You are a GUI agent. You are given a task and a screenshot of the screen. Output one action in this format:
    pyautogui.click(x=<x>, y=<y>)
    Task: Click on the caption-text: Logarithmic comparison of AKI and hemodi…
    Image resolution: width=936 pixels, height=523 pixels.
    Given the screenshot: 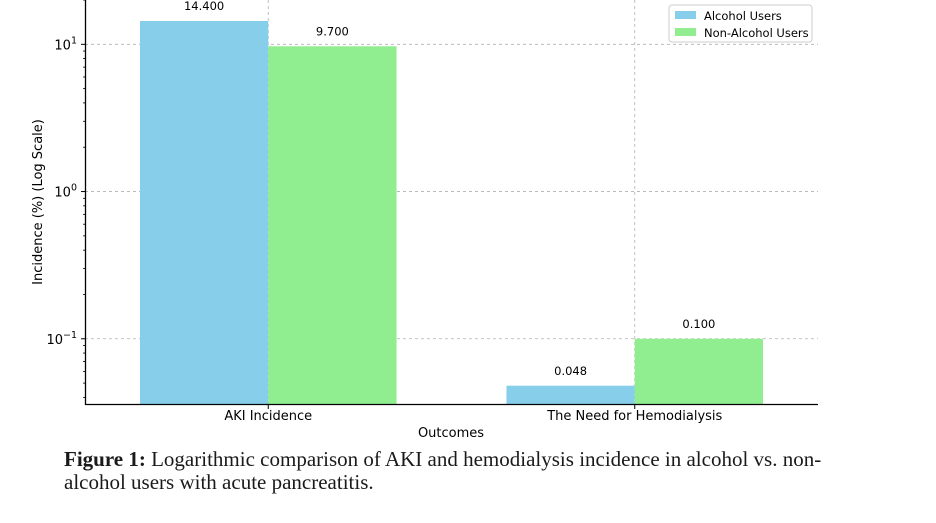 What is the action you would take?
    pyautogui.click(x=443, y=470)
    